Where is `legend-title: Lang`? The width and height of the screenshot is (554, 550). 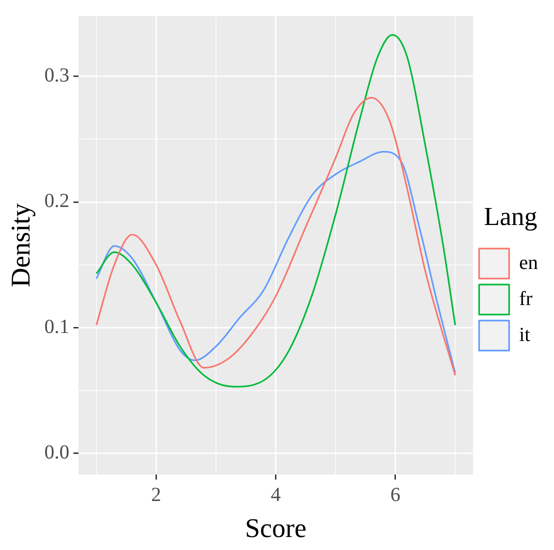 legend-title: Lang is located at coordinates (511, 217).